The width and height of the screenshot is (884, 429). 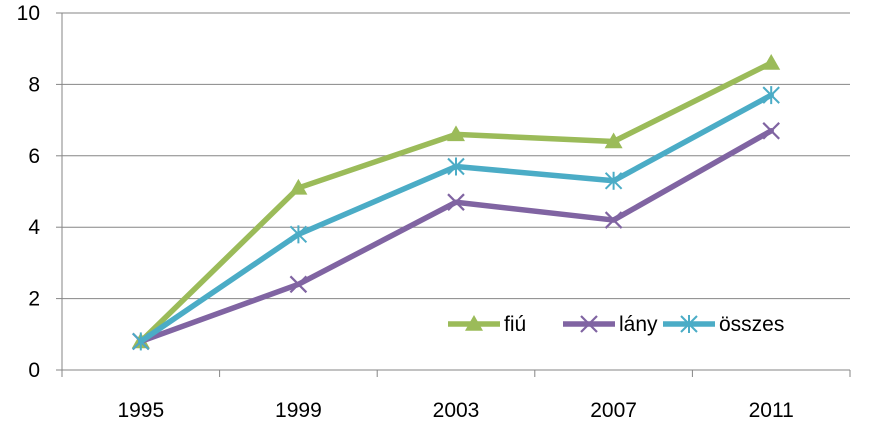 What do you see at coordinates (610, 324) in the screenshot?
I see `legend-item: lány` at bounding box center [610, 324].